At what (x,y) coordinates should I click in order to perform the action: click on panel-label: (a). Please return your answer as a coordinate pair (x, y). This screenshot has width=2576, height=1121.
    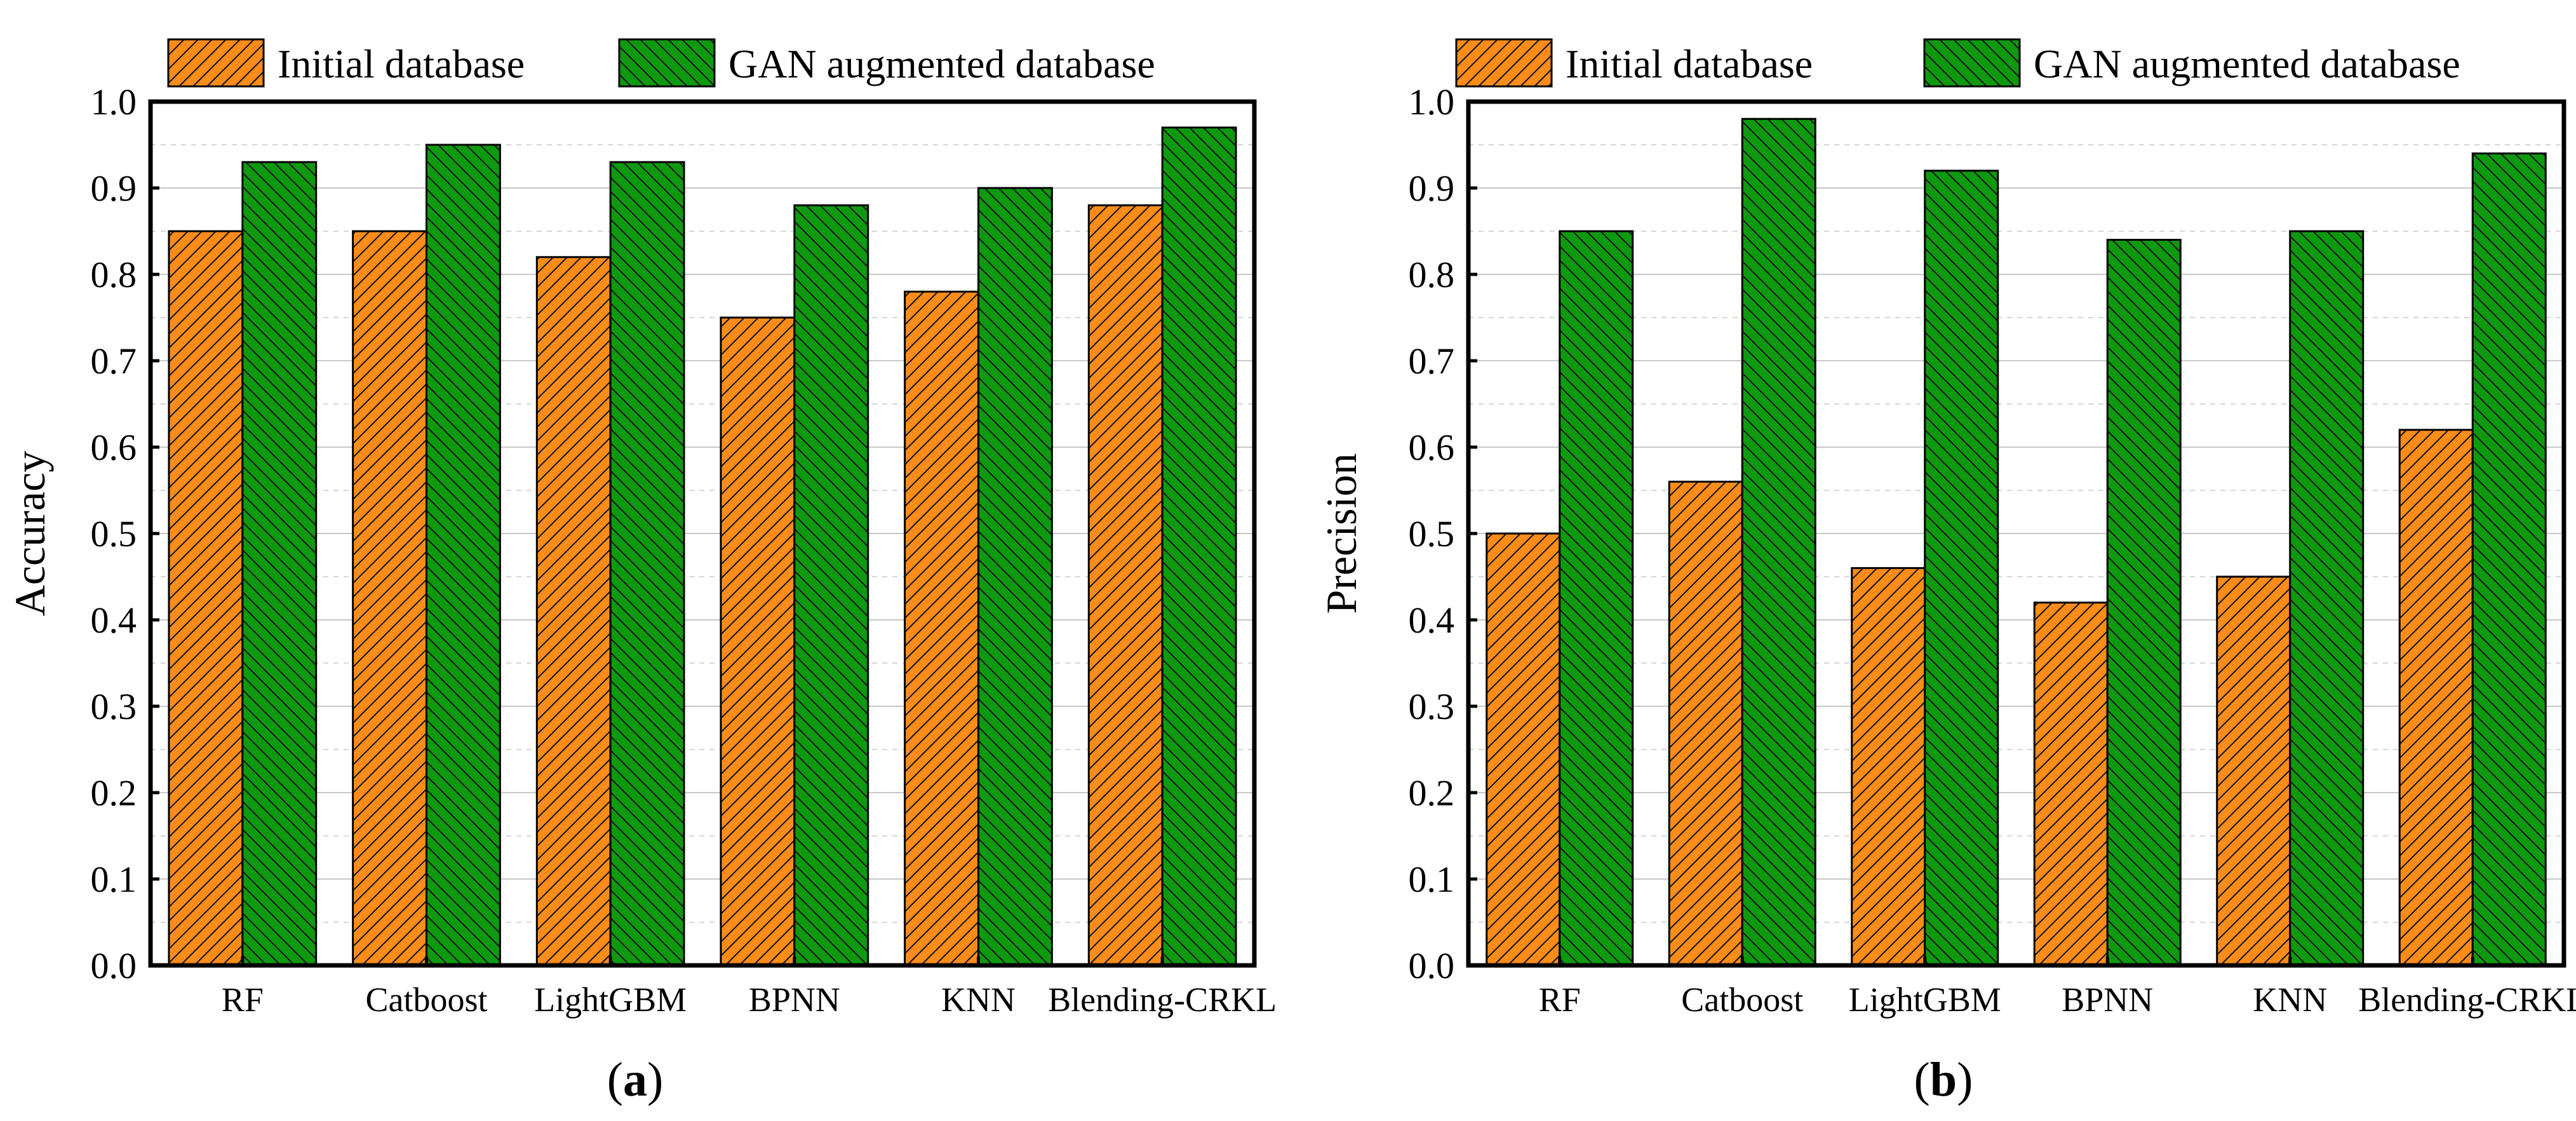
    Looking at the image, I should click on (635, 1079).